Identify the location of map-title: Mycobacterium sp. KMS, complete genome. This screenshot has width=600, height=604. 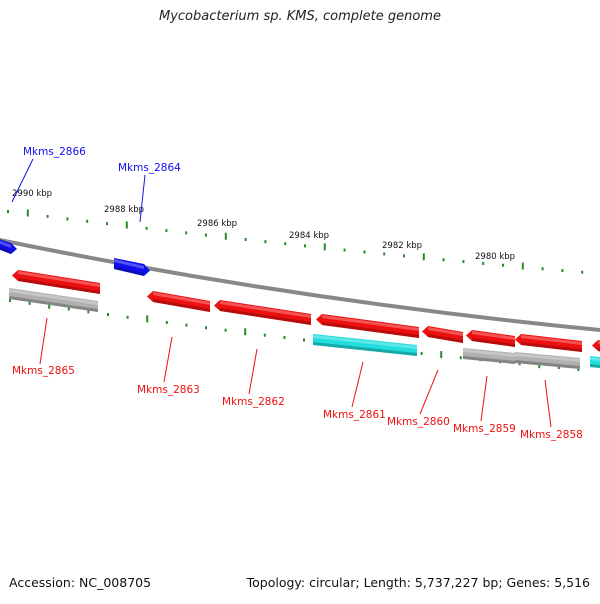
(300, 16).